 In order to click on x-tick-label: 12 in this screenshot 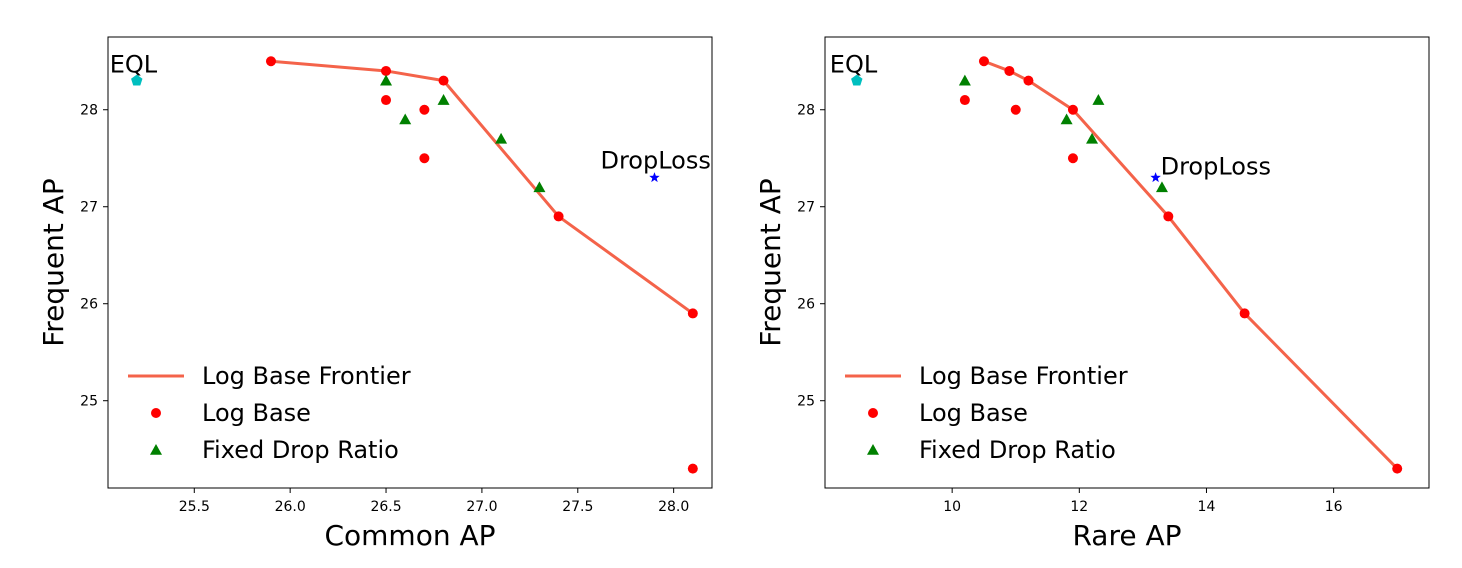, I will do `click(1079, 507)`.